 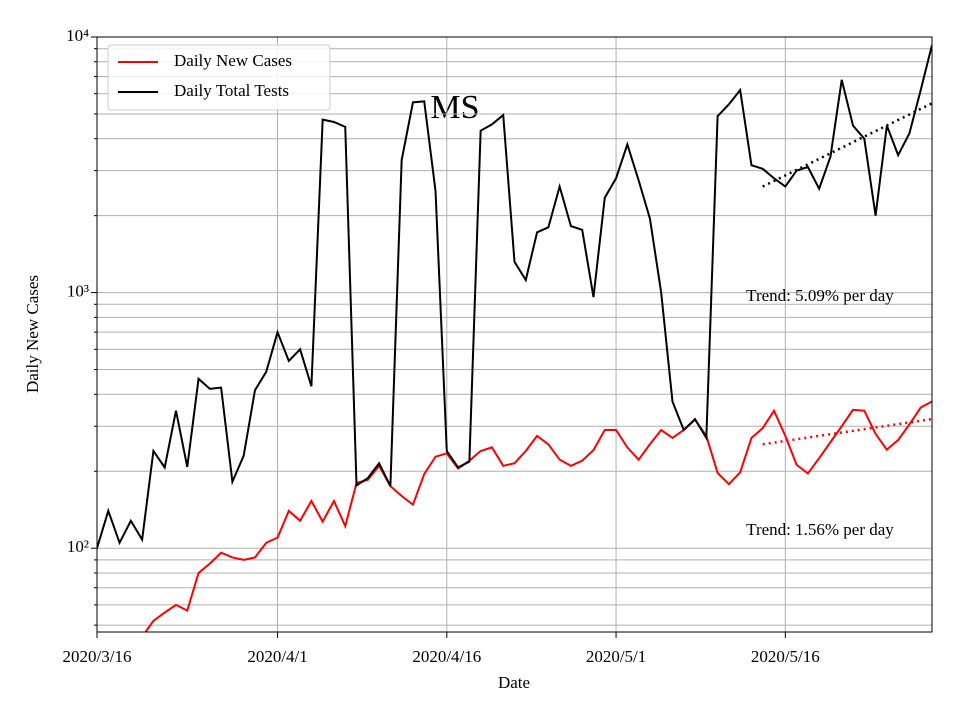 What do you see at coordinates (78, 546) in the screenshot?
I see `y-tick-label: 10²` at bounding box center [78, 546].